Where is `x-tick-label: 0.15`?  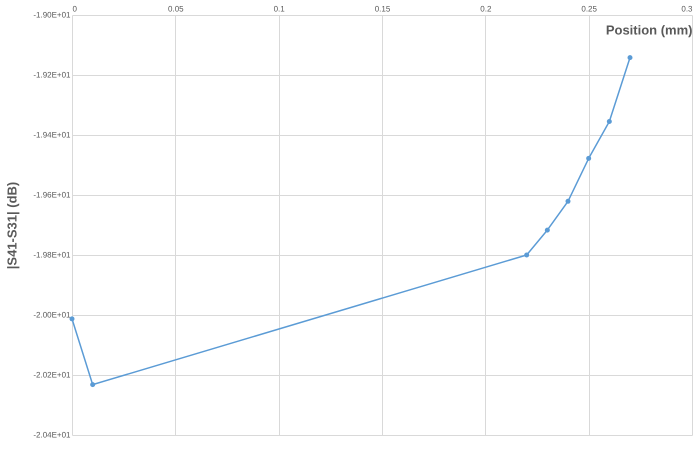 x-tick-label: 0.15 is located at coordinates (382, 9).